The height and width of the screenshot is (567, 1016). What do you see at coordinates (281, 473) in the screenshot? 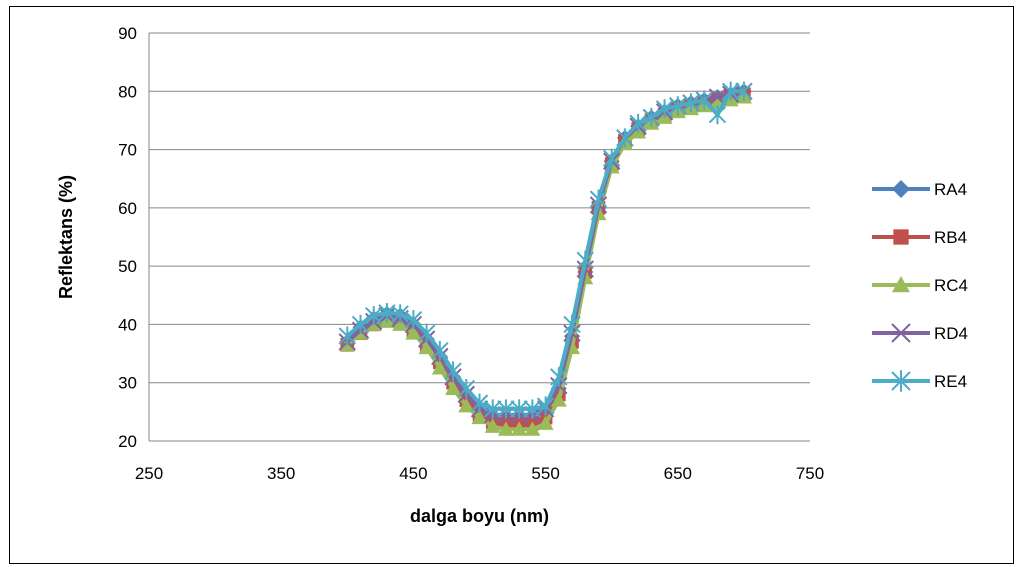
I see `x-tick-label: 350` at bounding box center [281, 473].